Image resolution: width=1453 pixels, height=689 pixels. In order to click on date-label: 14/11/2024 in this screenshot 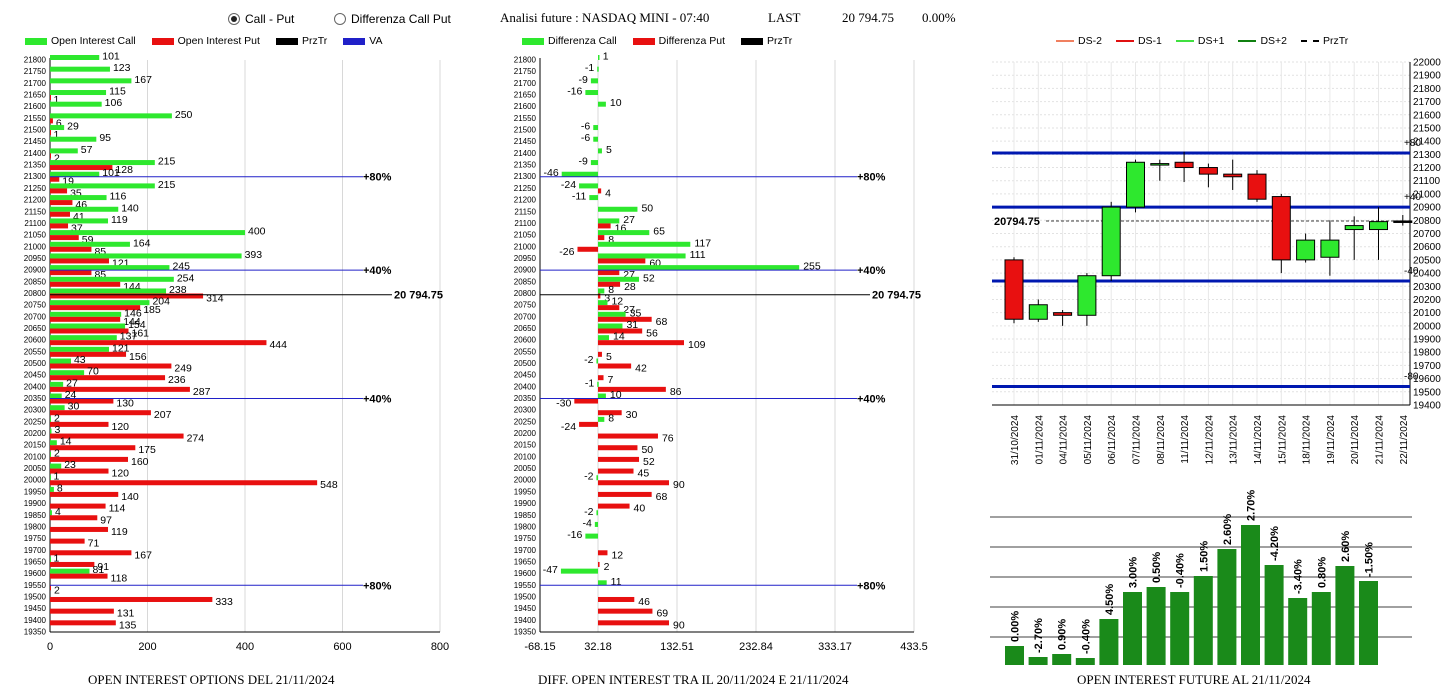, I will do `click(1258, 440)`.